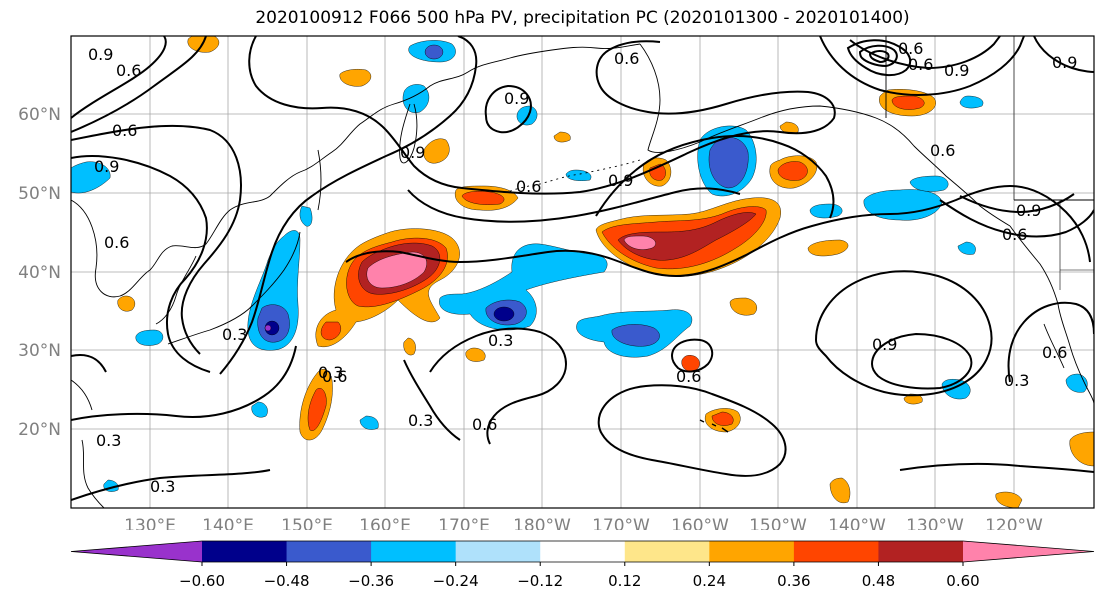 The image size is (1105, 601). I want to click on positive-anomaly-south-170w-inner, so click(722, 418).